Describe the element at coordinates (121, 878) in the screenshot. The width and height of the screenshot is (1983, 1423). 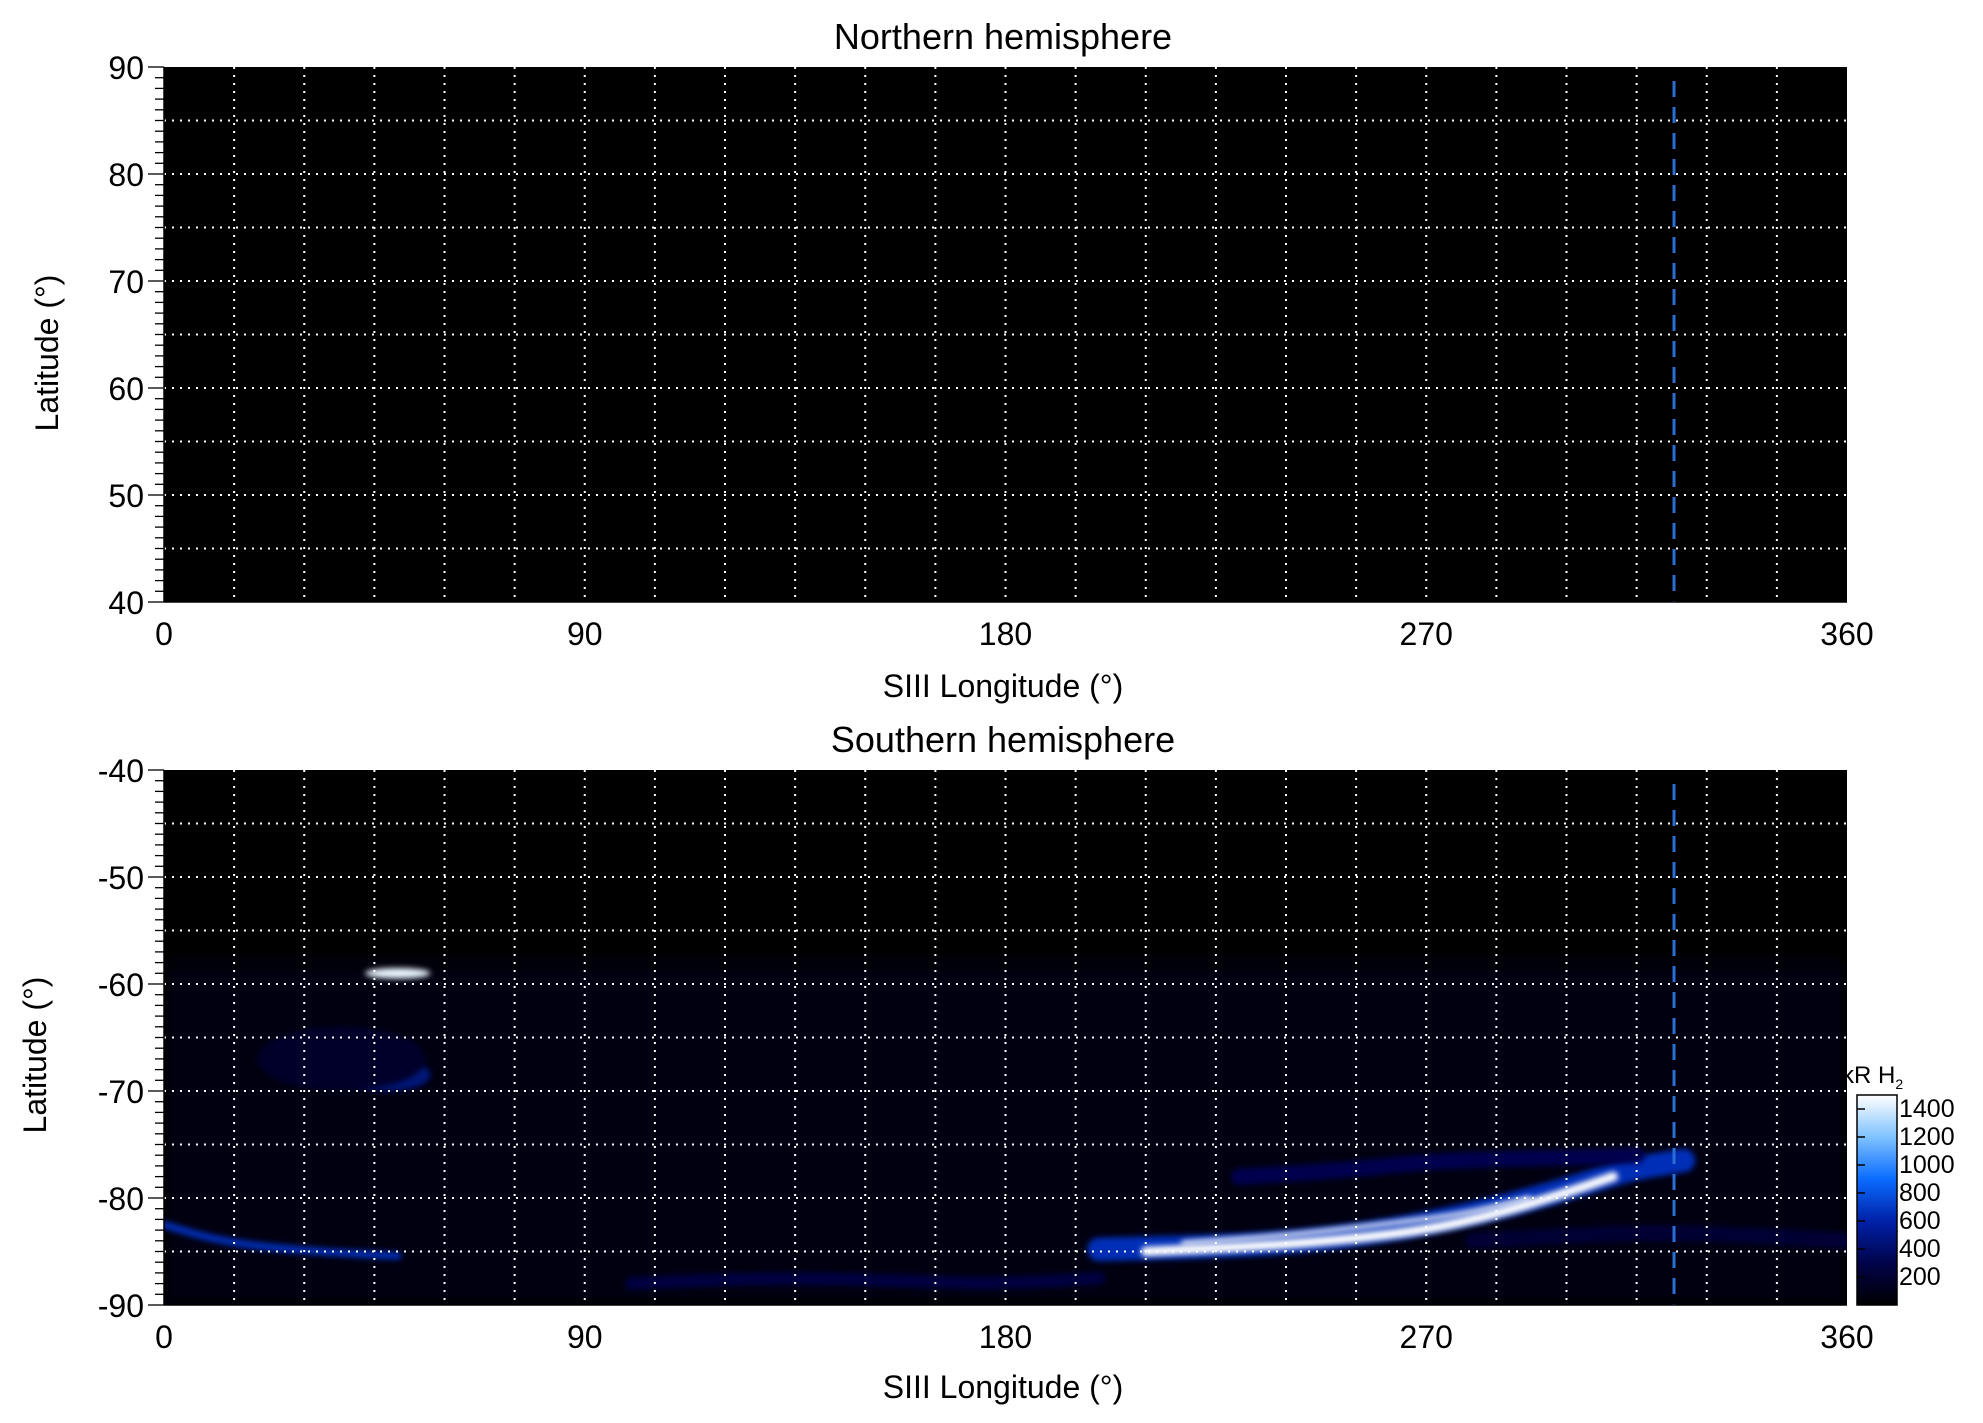
I see `y-tick-label: -50` at that location.